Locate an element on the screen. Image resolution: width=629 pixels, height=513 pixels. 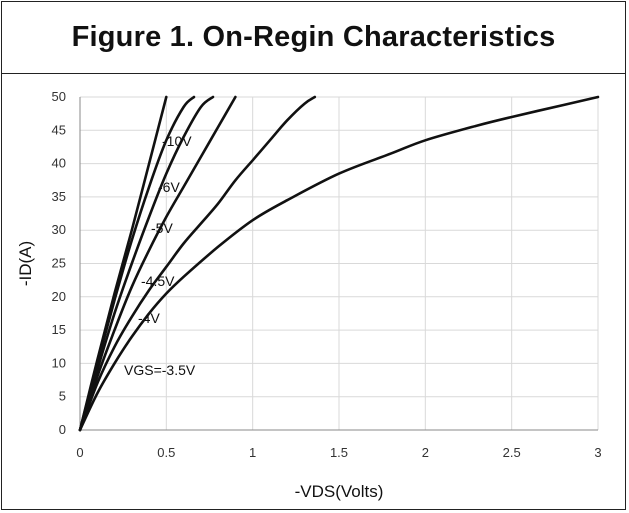
y-tick-label: 20 is located at coordinates (59, 296).